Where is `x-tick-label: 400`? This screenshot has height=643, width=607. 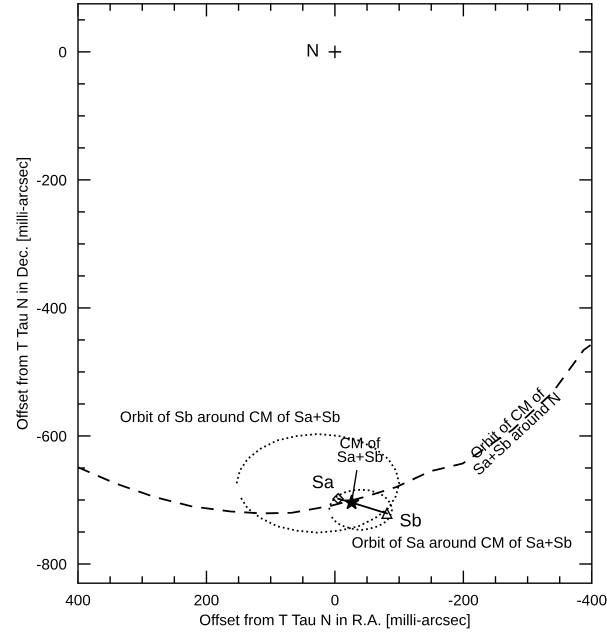 x-tick-label: 400 is located at coordinates (78, 600).